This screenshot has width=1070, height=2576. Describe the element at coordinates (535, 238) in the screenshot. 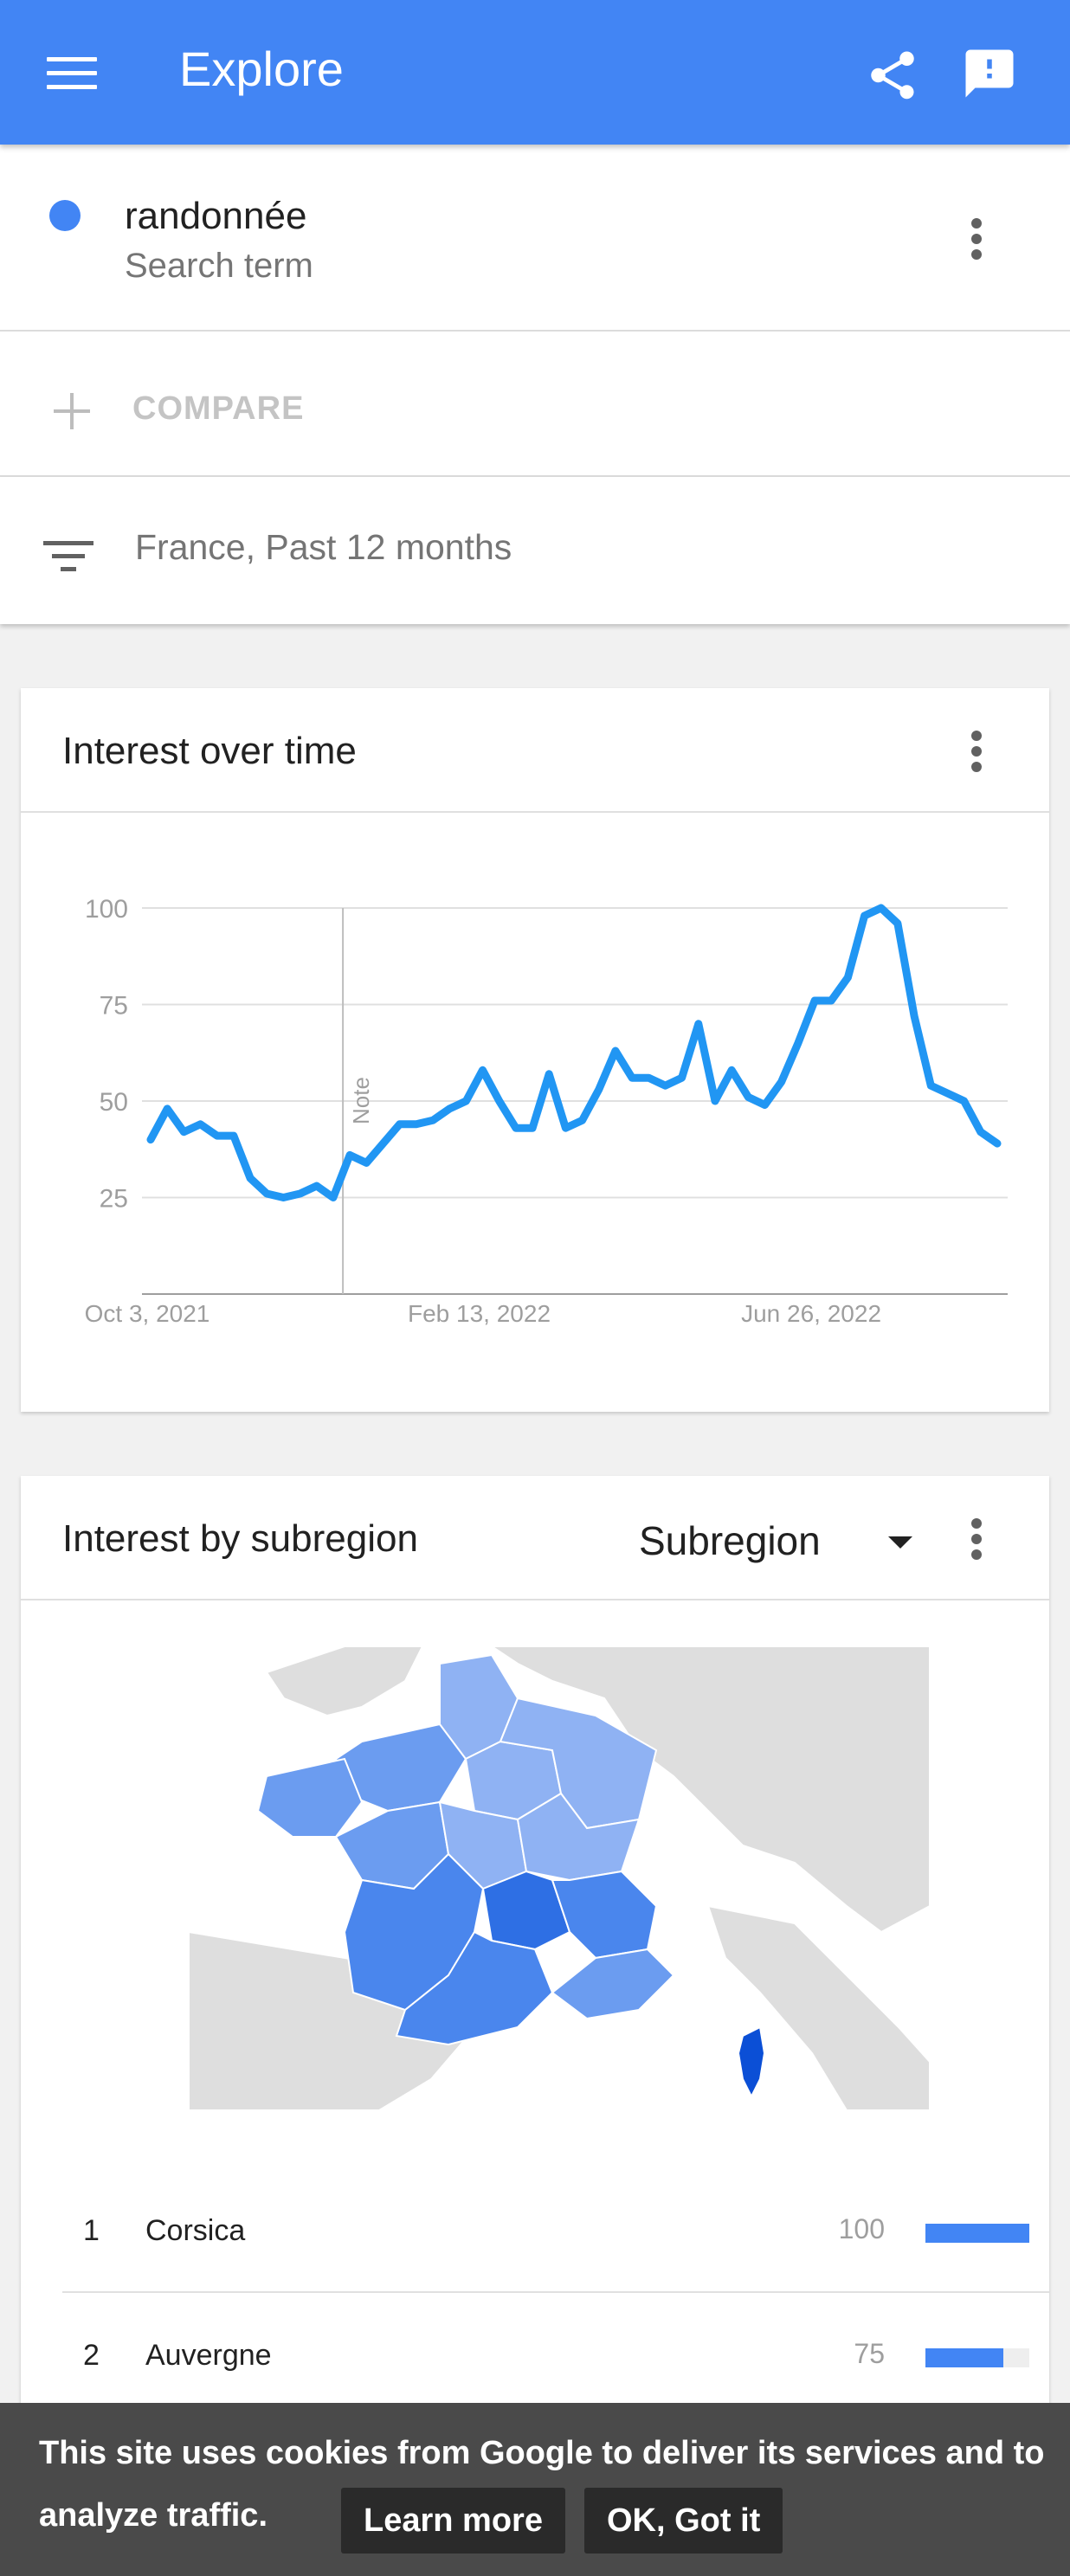

I see `search-term-panel: randonnée Search term` at that location.